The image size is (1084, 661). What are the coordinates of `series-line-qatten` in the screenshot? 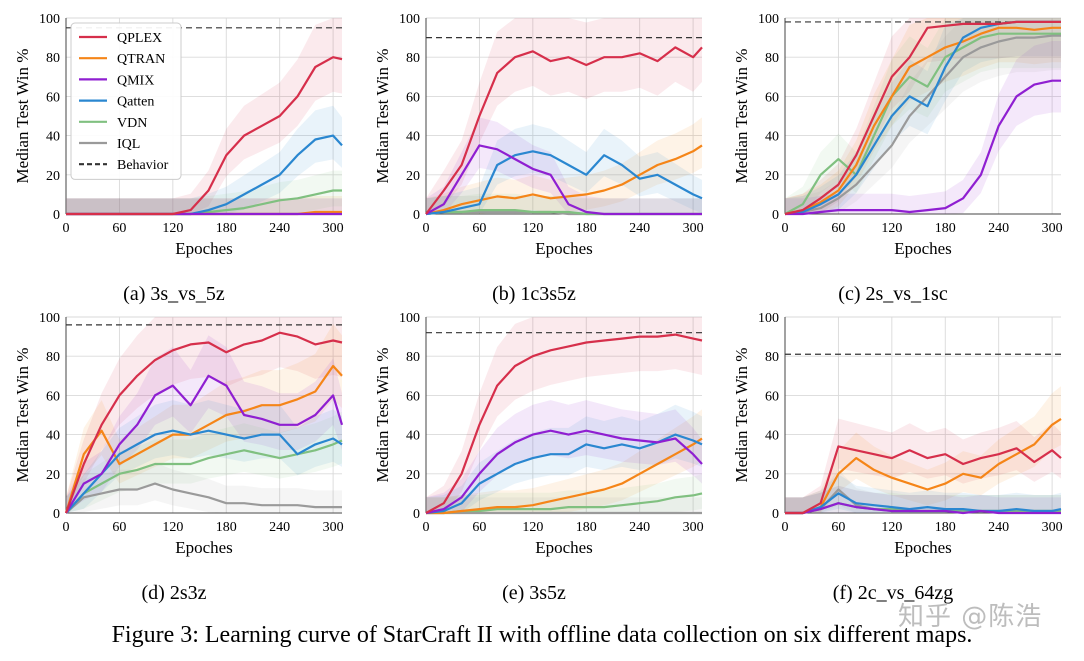 It's located at (204, 471).